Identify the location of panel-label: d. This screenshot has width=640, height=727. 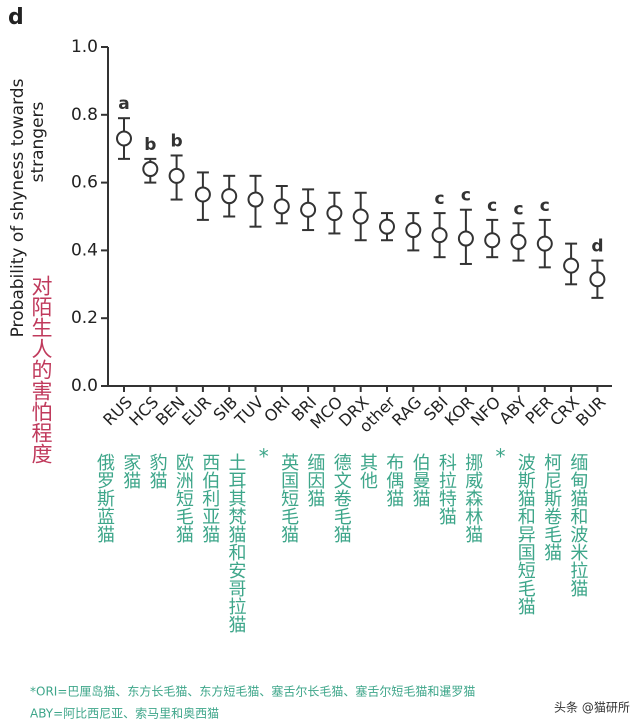
(16, 17).